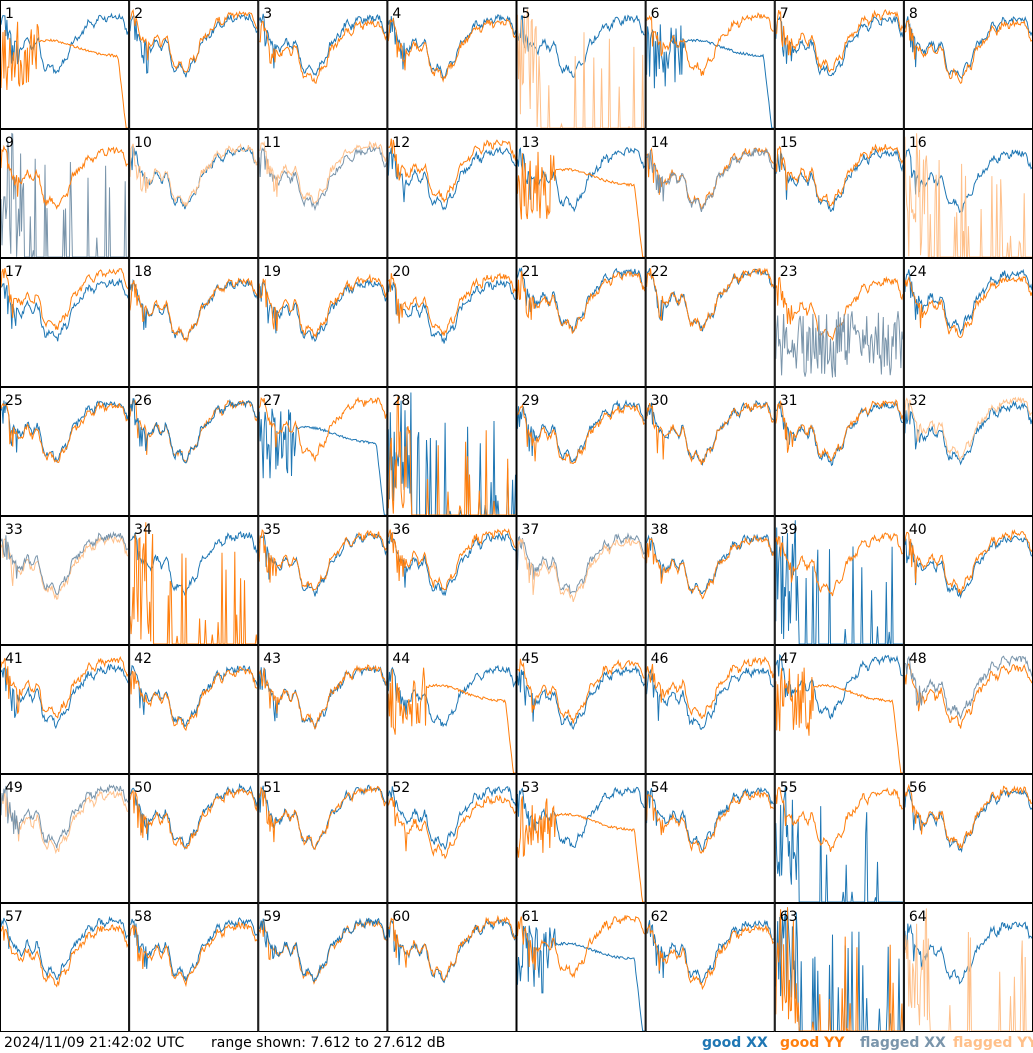 Image resolution: width=1033 pixels, height=1053 pixels. What do you see at coordinates (789, 401) in the screenshot?
I see `panel-31-label: 31` at bounding box center [789, 401].